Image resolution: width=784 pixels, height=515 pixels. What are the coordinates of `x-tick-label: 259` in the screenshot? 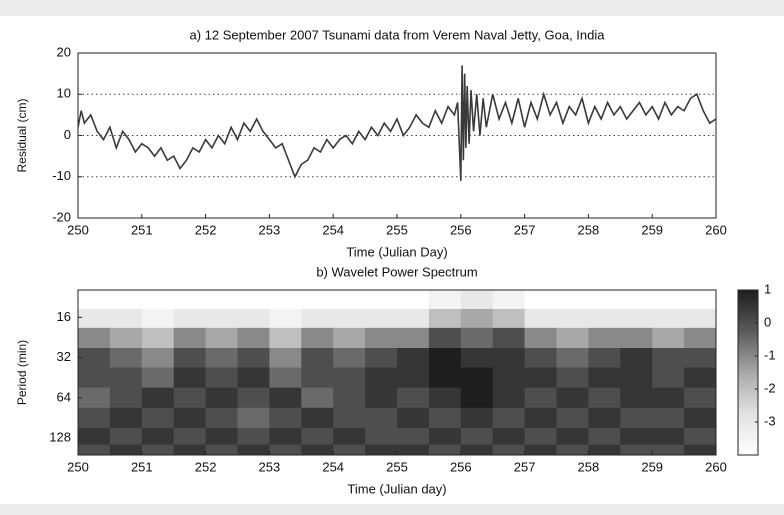 It's located at (652, 229).